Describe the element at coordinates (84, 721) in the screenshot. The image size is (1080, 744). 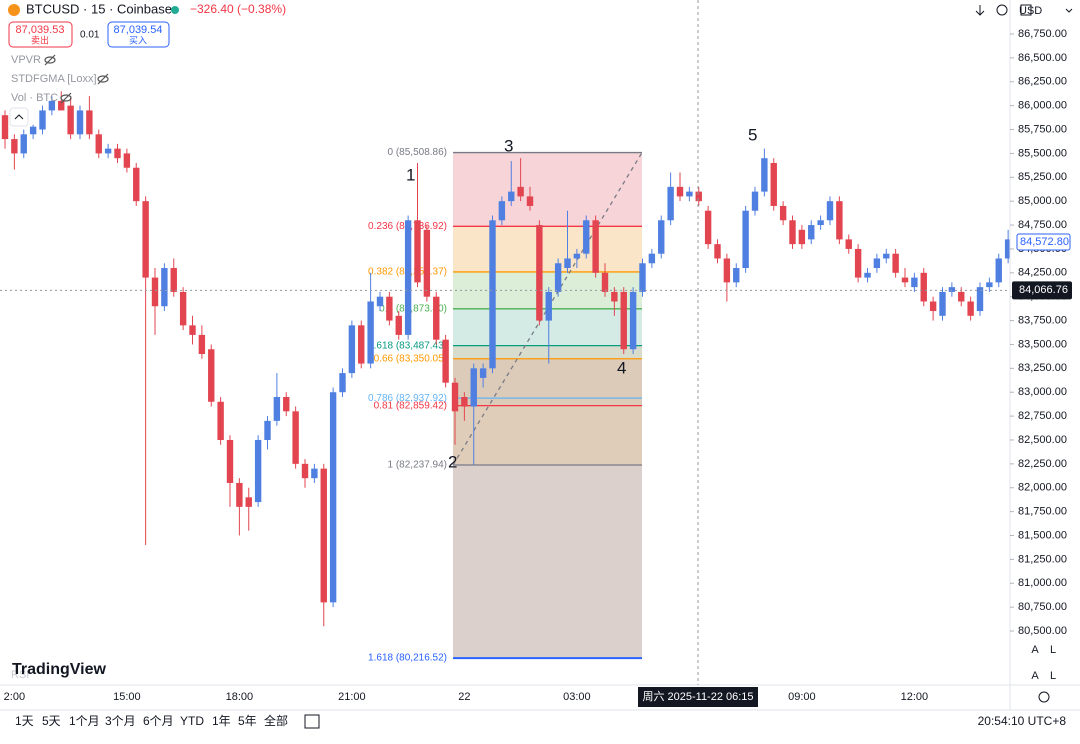
I see `range-button: 1个月` at that location.